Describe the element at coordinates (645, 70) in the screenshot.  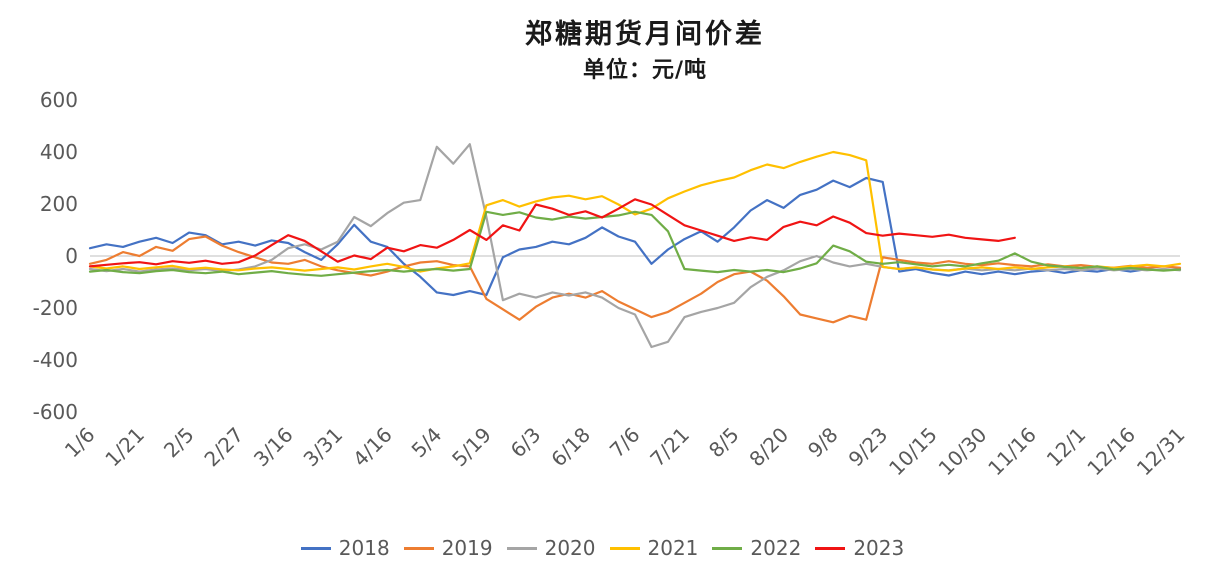
I see `chart-subtitle: 单位：元/吨` at that location.